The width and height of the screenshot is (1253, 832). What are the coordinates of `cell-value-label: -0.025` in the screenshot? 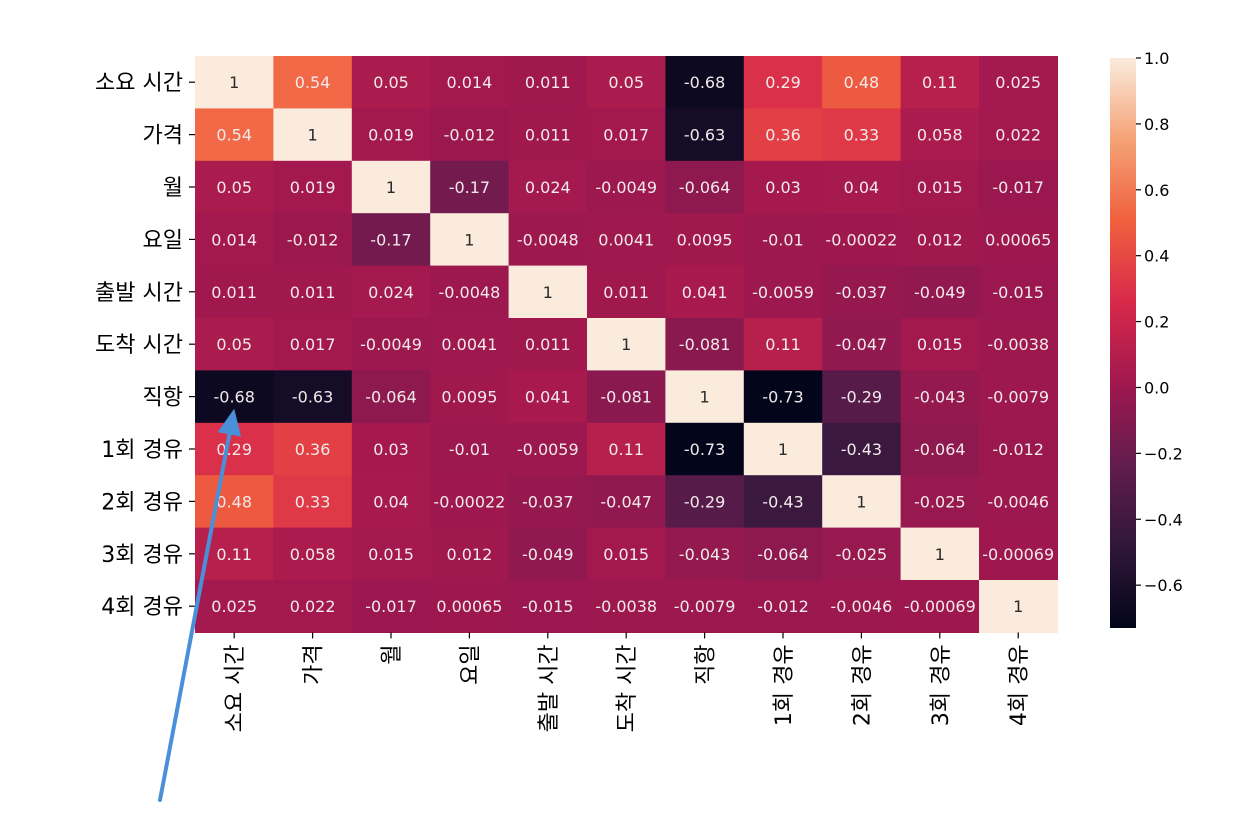 It's located at (862, 554).